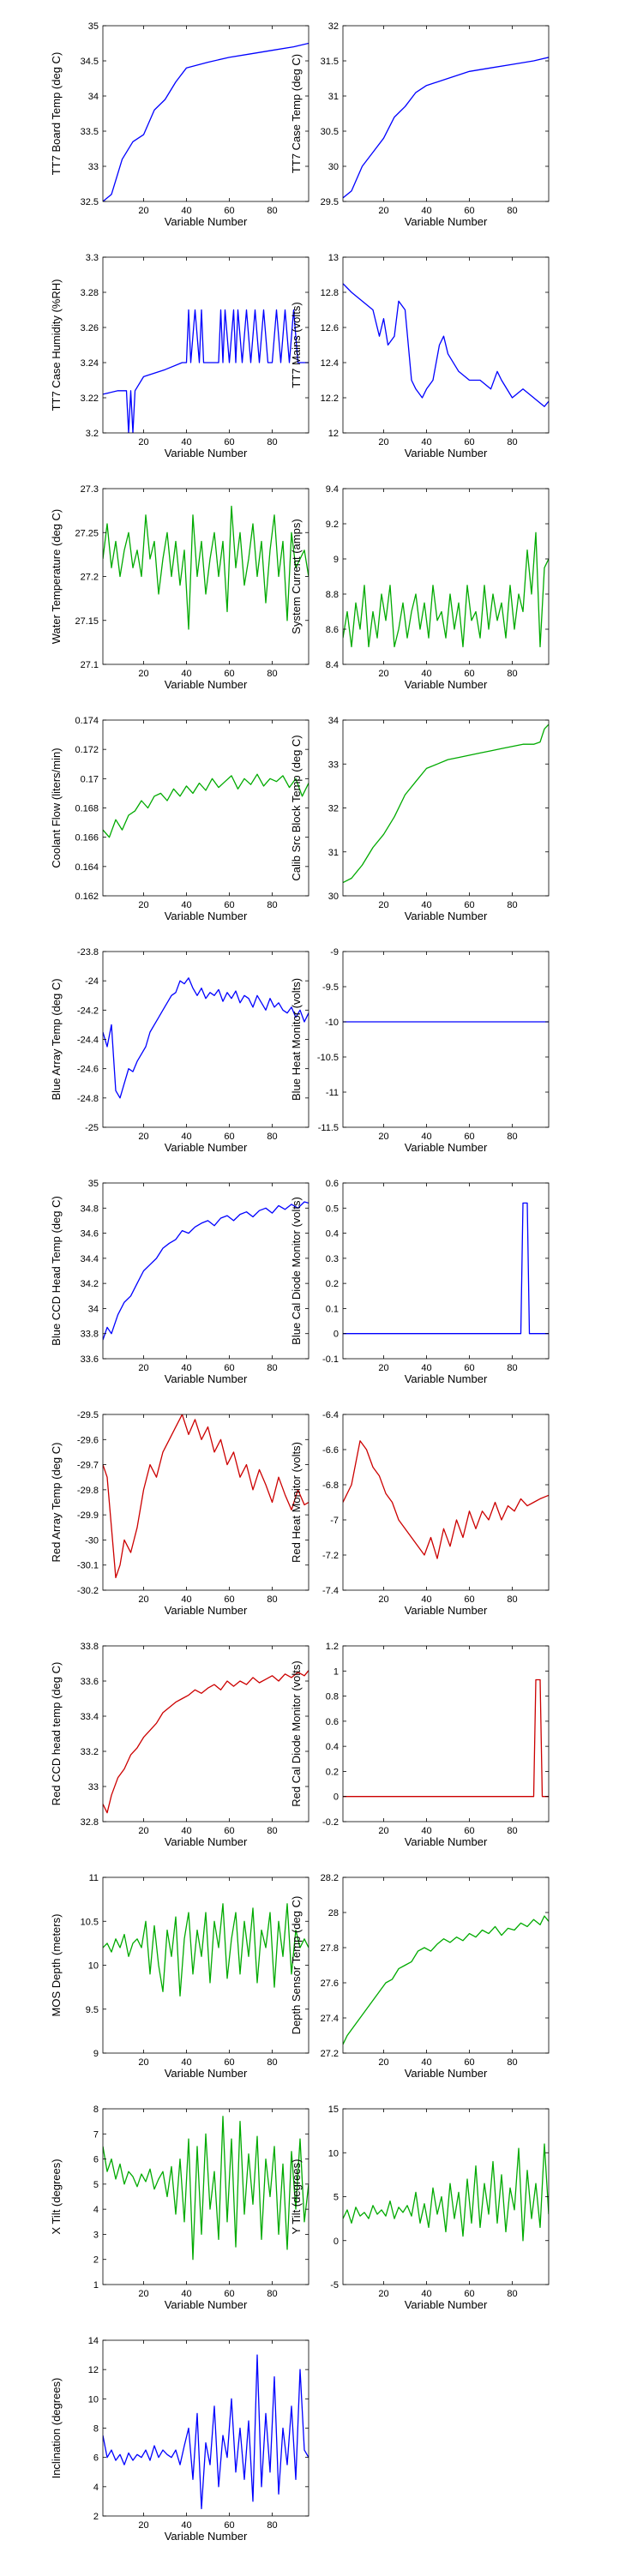  What do you see at coordinates (330, 2054) in the screenshot?
I see `y-tick-label: 27.2` at bounding box center [330, 2054].